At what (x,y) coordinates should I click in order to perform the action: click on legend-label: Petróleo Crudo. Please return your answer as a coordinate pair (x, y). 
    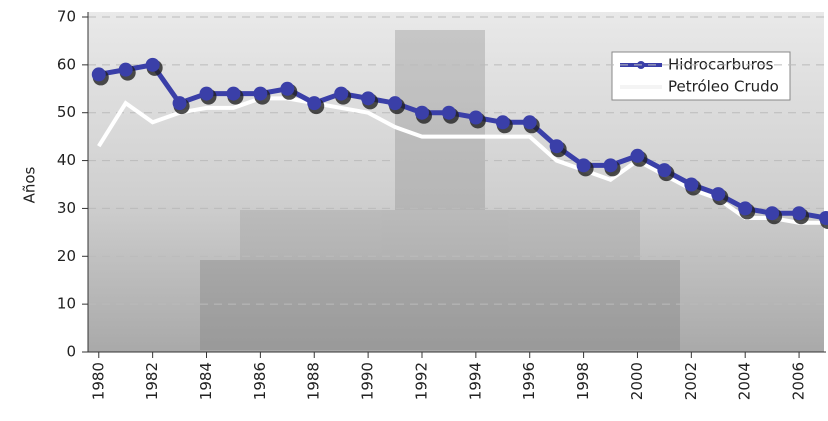
    Looking at the image, I should click on (723, 87).